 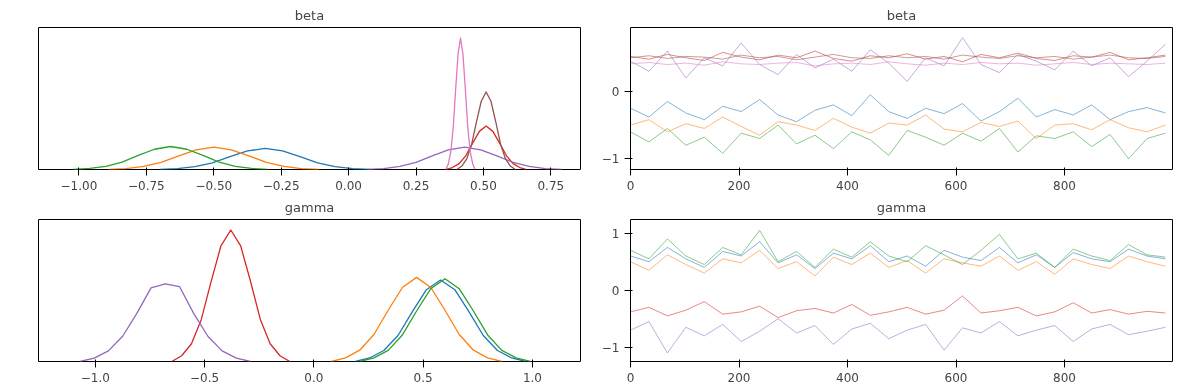 What do you see at coordinates (416, 185) in the screenshot?
I see `x-tick-label: 0.25` at bounding box center [416, 185].